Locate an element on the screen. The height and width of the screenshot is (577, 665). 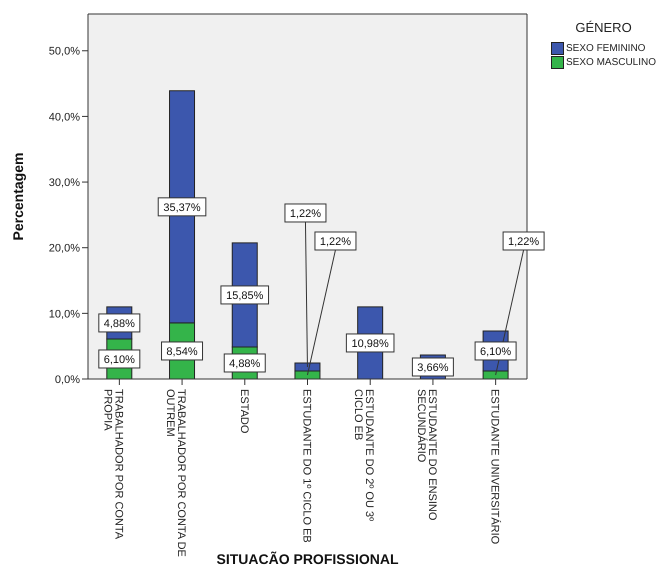
x-tick-label: TRABALHADOR POR CONTA PROPIA is located at coordinates (112, 464).